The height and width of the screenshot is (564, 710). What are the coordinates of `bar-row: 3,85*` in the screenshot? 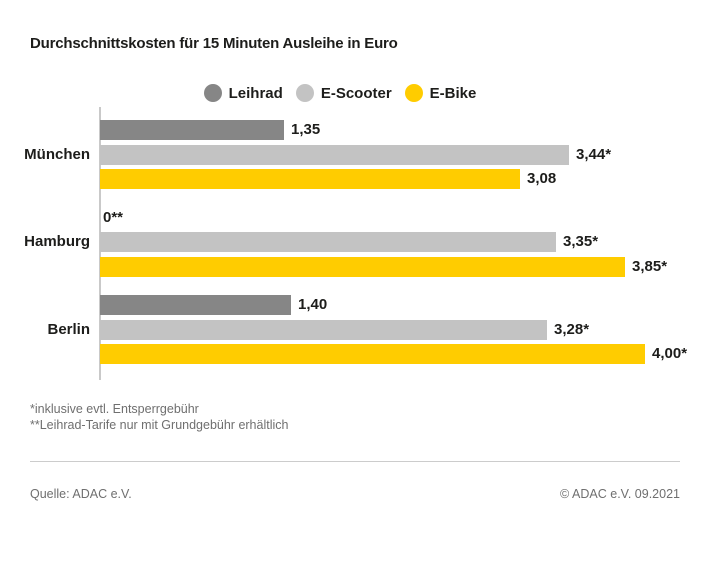 It's located at (400, 266).